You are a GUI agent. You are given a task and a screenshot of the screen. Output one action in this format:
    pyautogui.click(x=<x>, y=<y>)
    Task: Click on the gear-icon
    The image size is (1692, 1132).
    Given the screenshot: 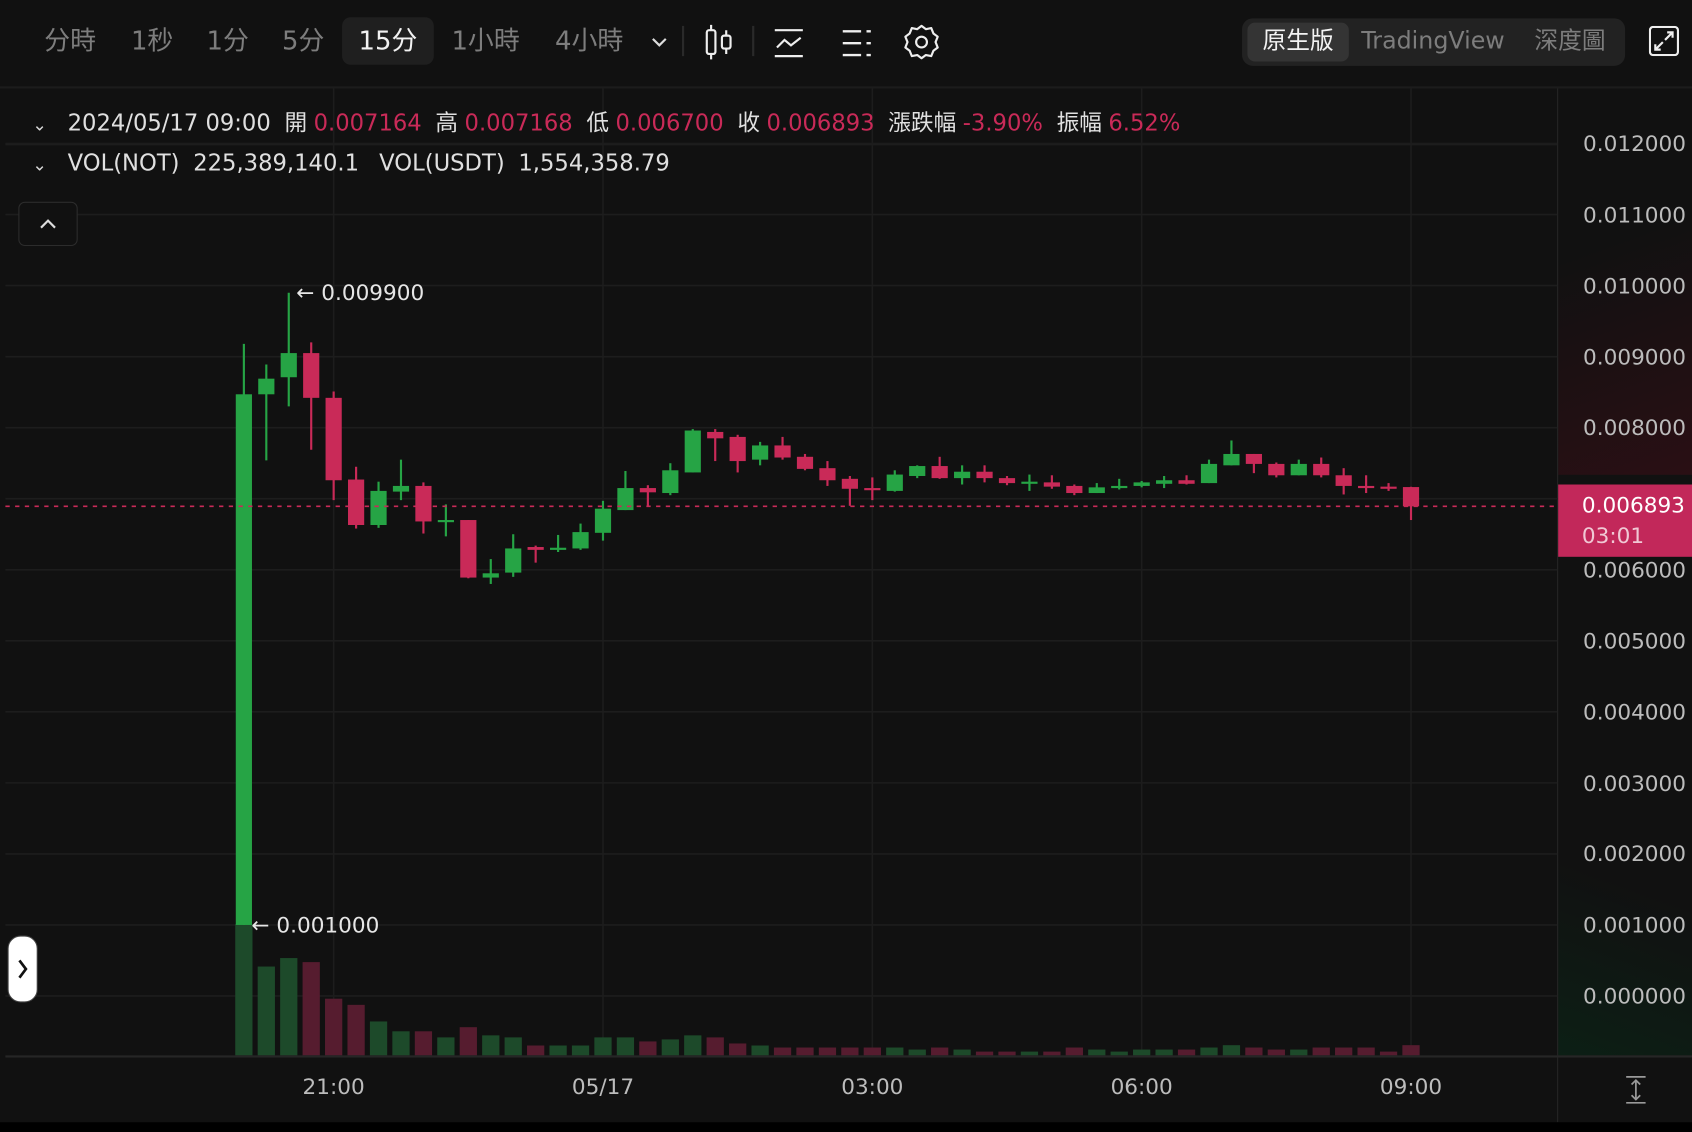 What is the action you would take?
    pyautogui.click(x=921, y=42)
    